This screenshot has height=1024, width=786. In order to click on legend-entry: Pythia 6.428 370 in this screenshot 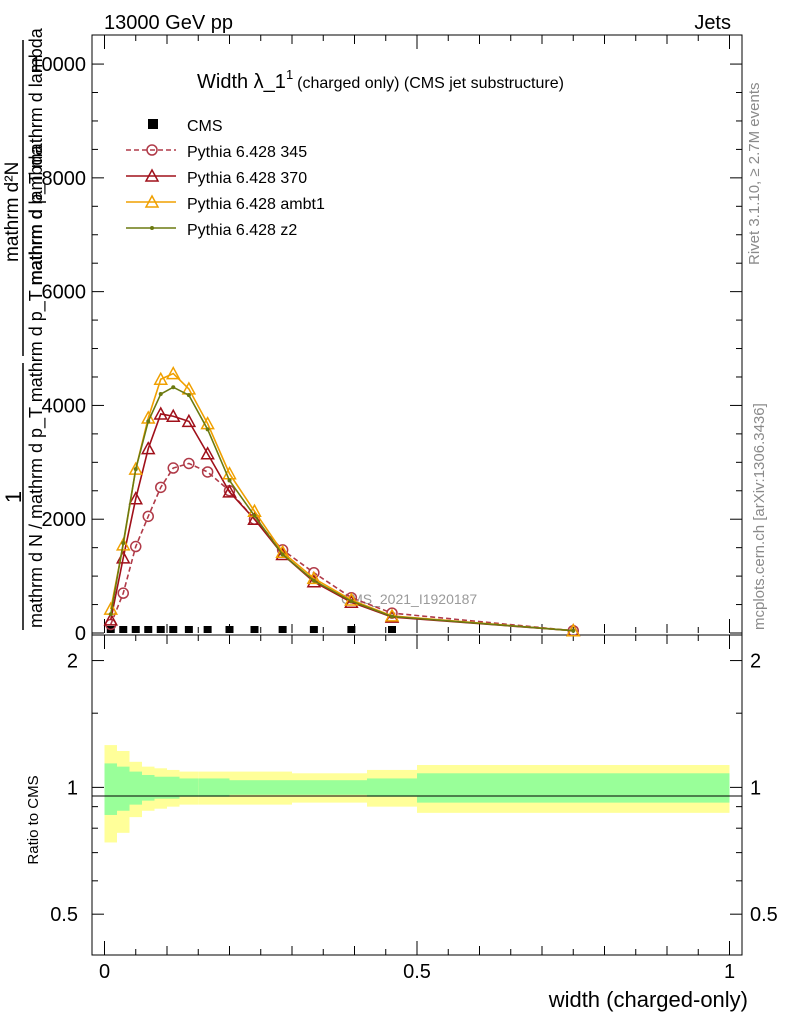, I will do `click(216, 177)`.